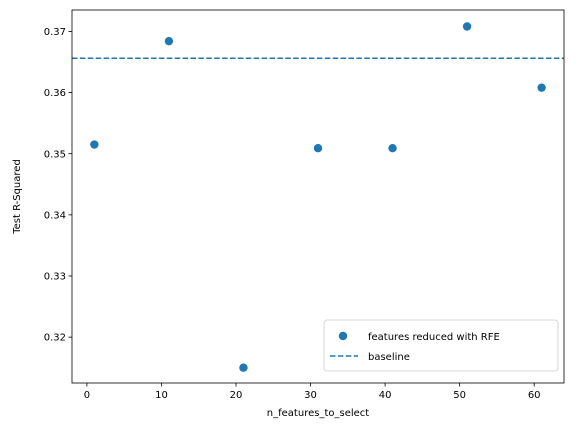 The height and width of the screenshot is (433, 576). I want to click on legend-box, so click(441, 345).